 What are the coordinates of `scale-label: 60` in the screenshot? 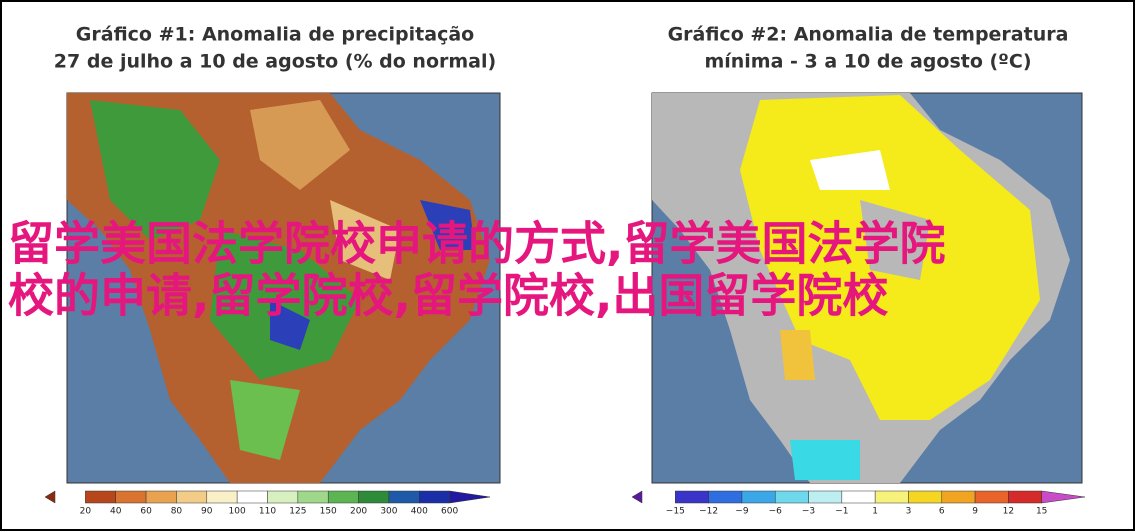 It's located at (146, 512).